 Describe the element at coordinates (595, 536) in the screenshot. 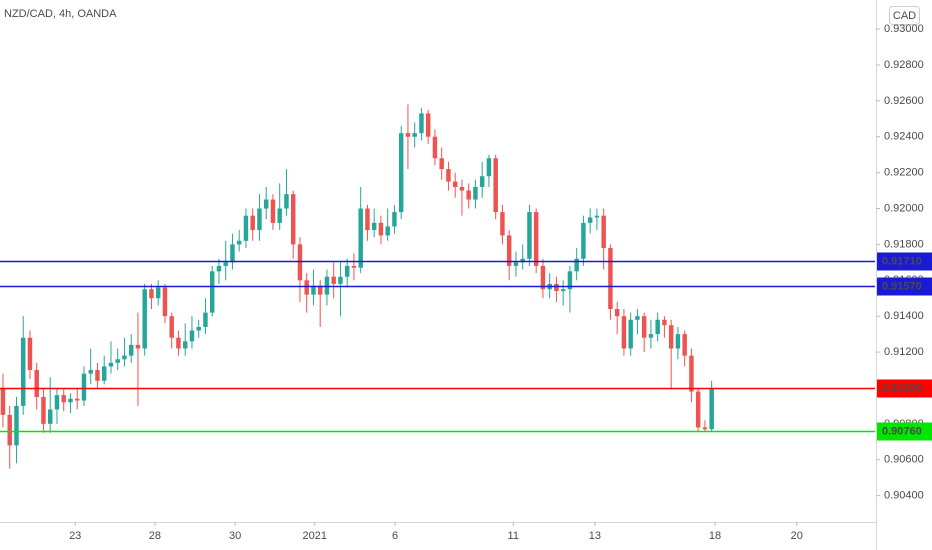

I see `x-tick-label: 13` at that location.